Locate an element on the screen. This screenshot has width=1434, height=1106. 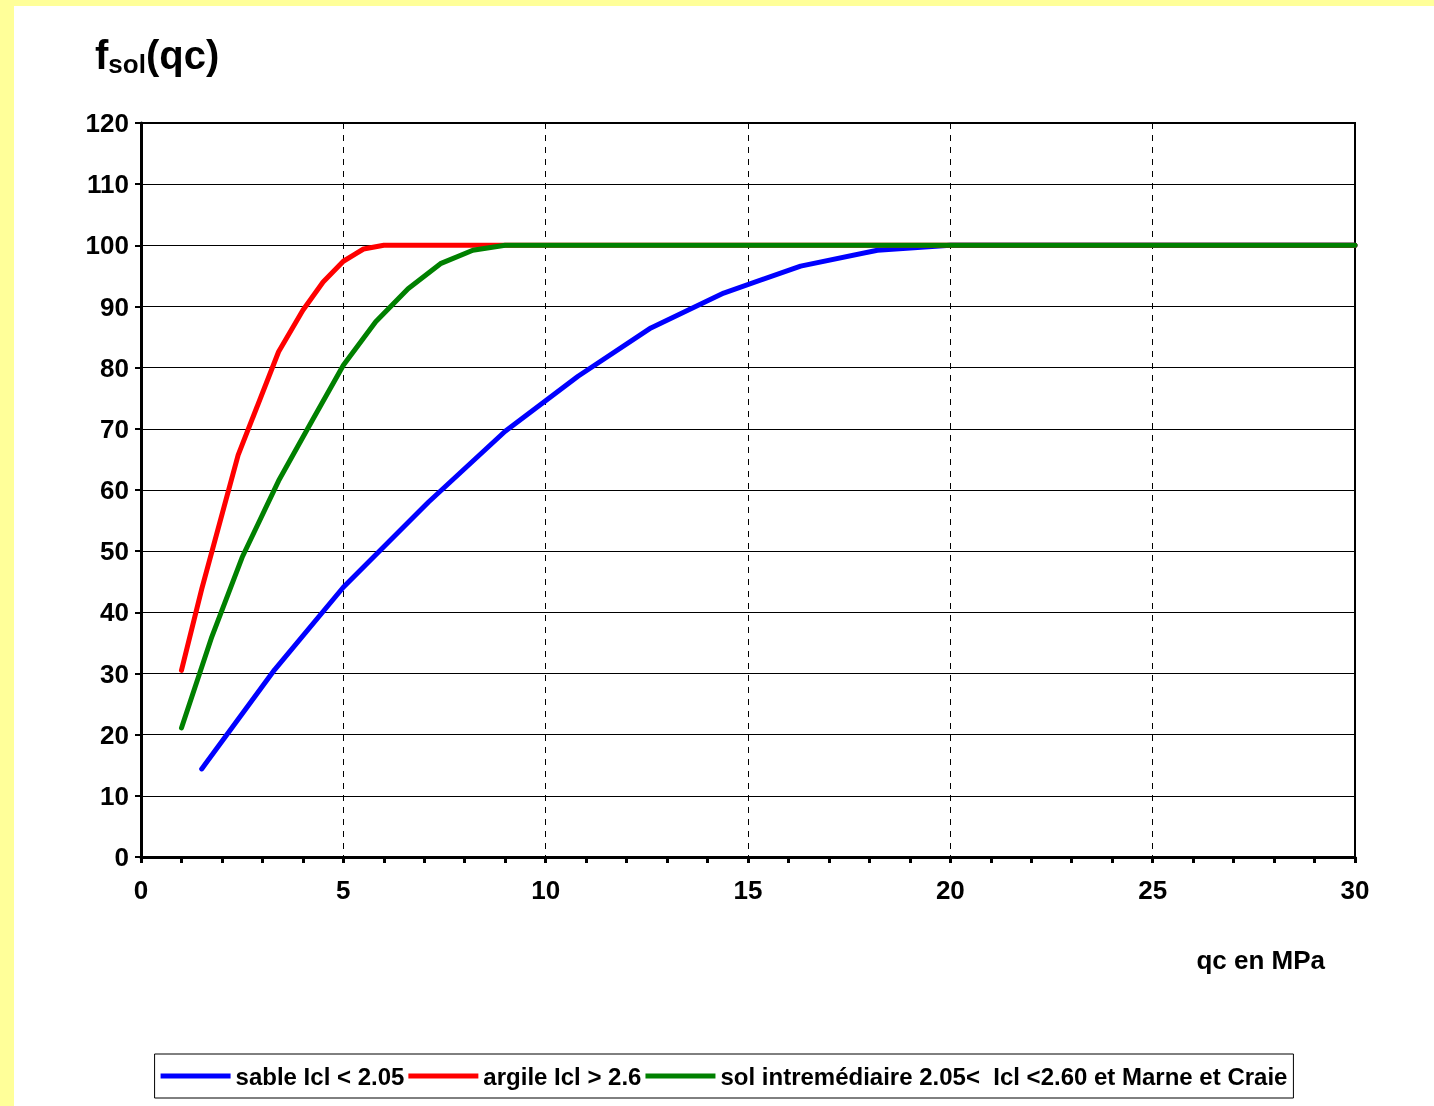
y-tick-label: 120 is located at coordinates (107, 123).